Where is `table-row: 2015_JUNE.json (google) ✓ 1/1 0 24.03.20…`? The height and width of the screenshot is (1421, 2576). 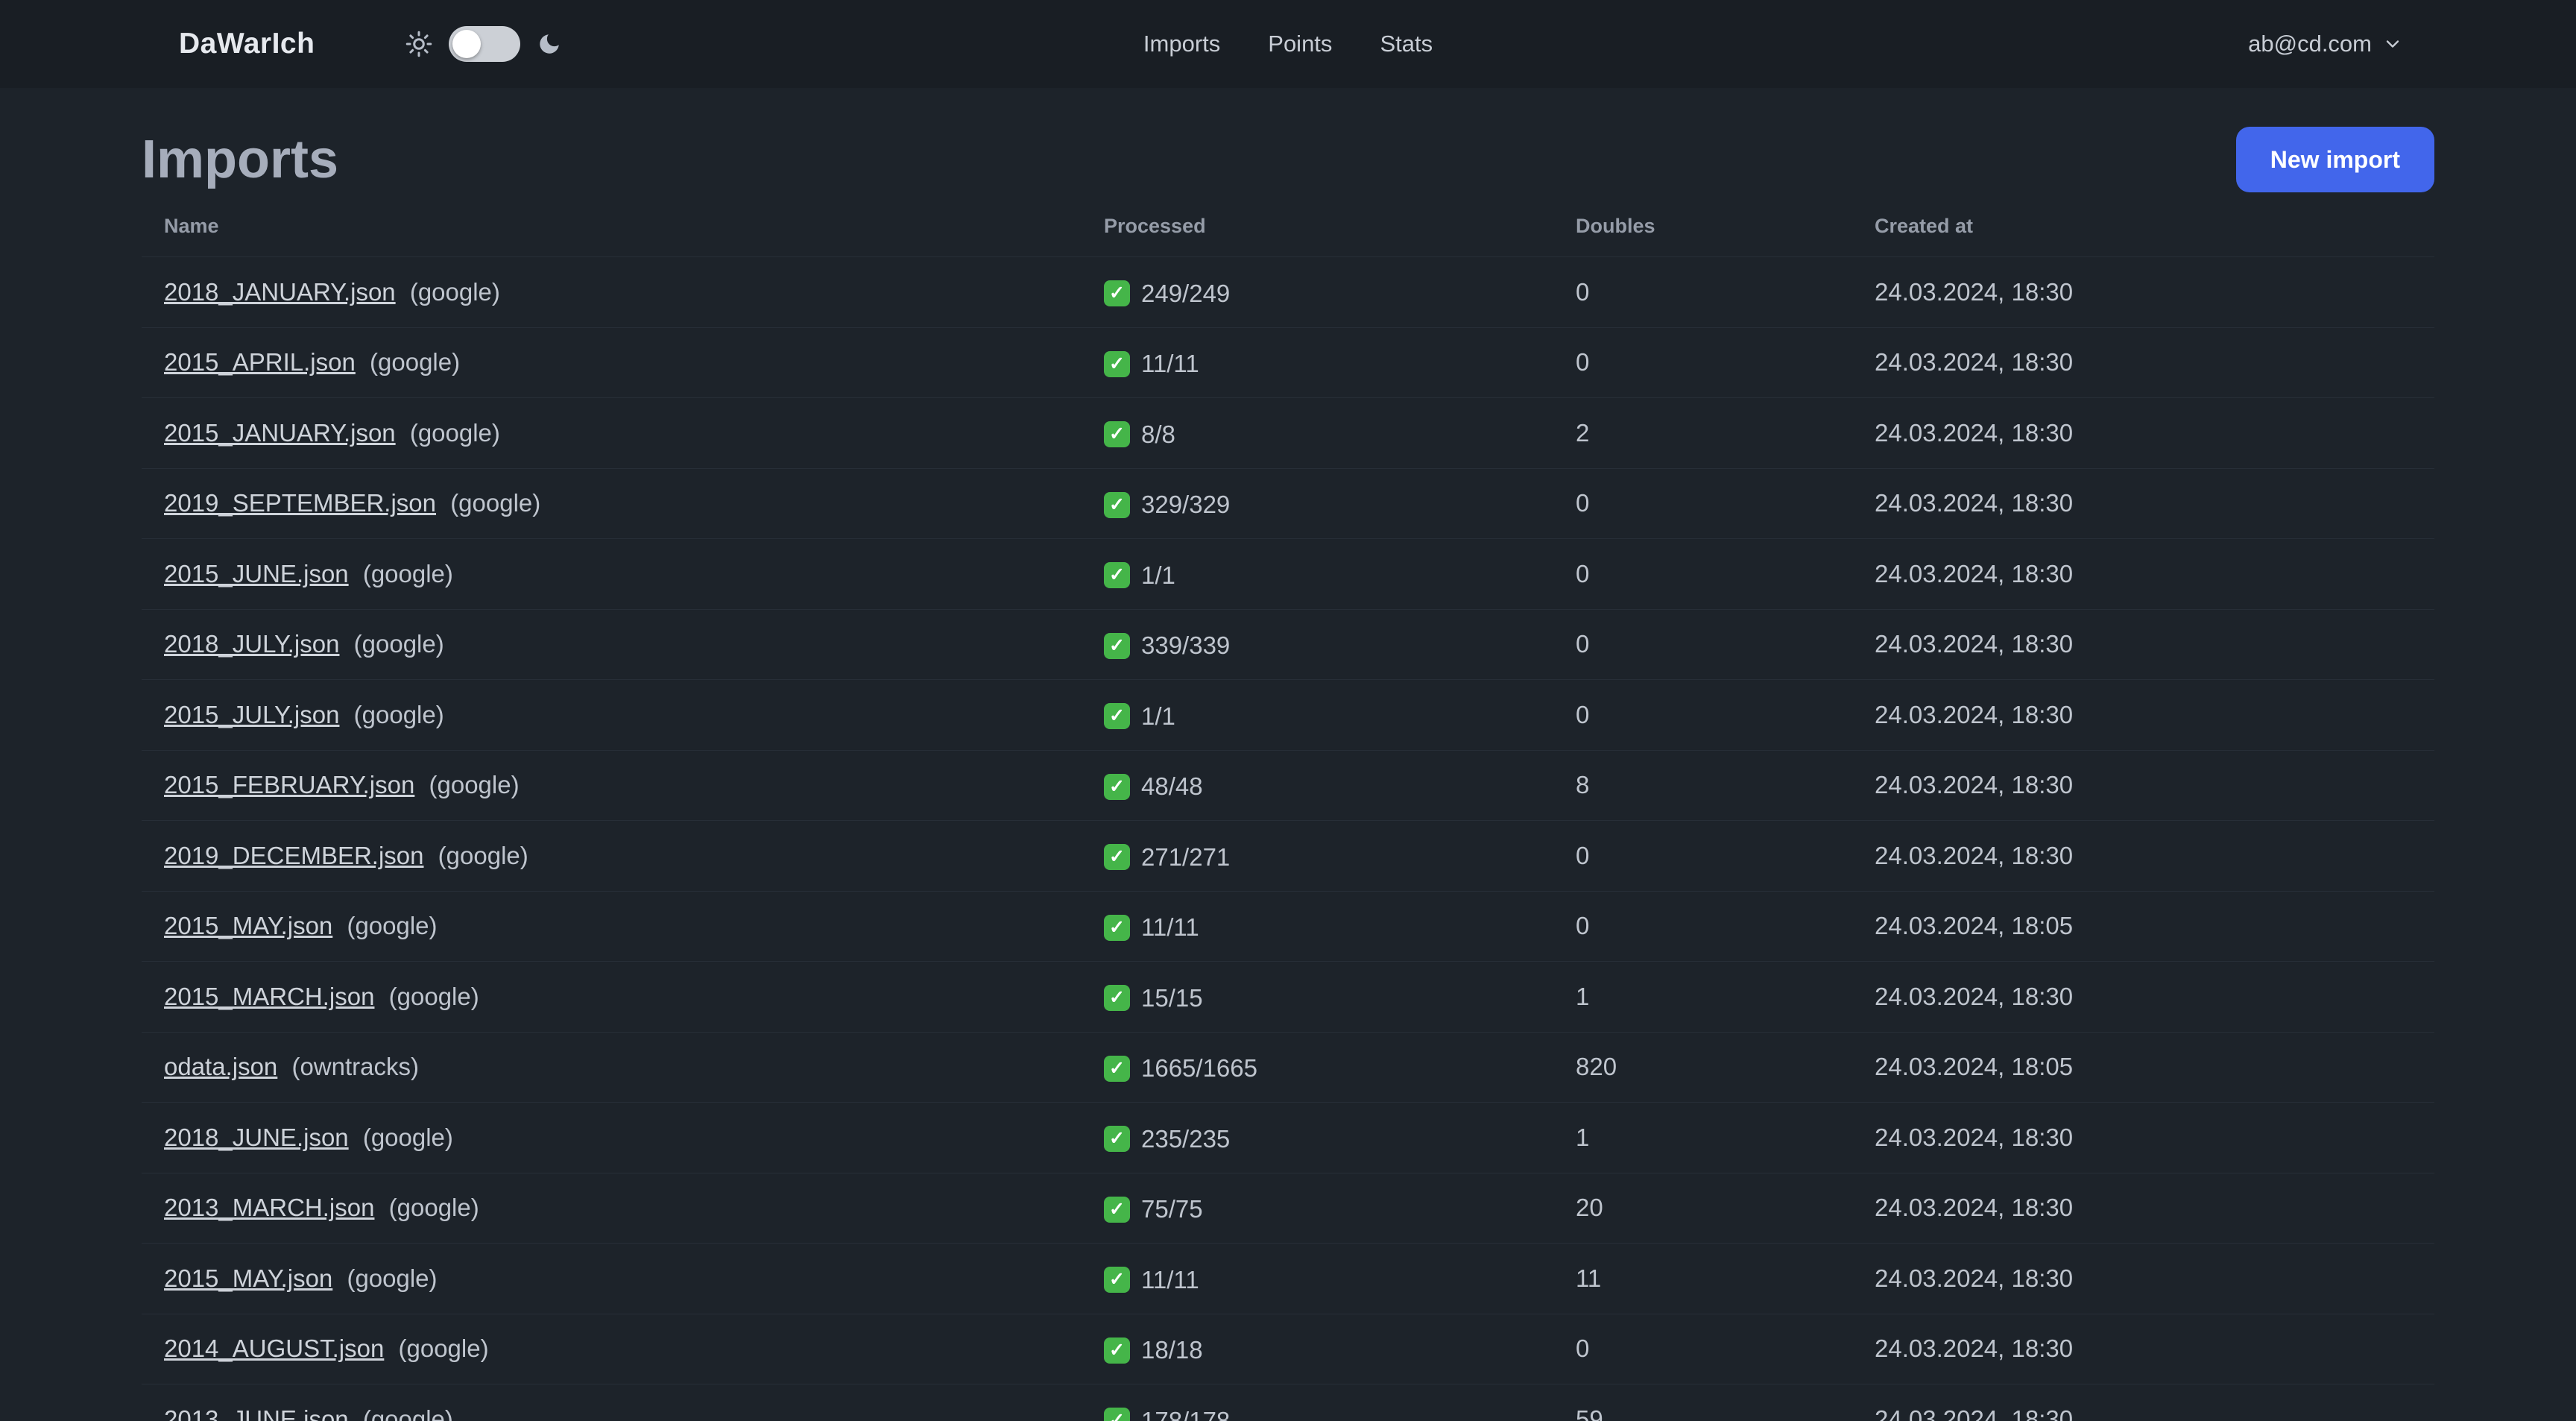 table-row: 2015_JUNE.json (google) ✓ 1/1 0 24.03.20… is located at coordinates (1288, 574).